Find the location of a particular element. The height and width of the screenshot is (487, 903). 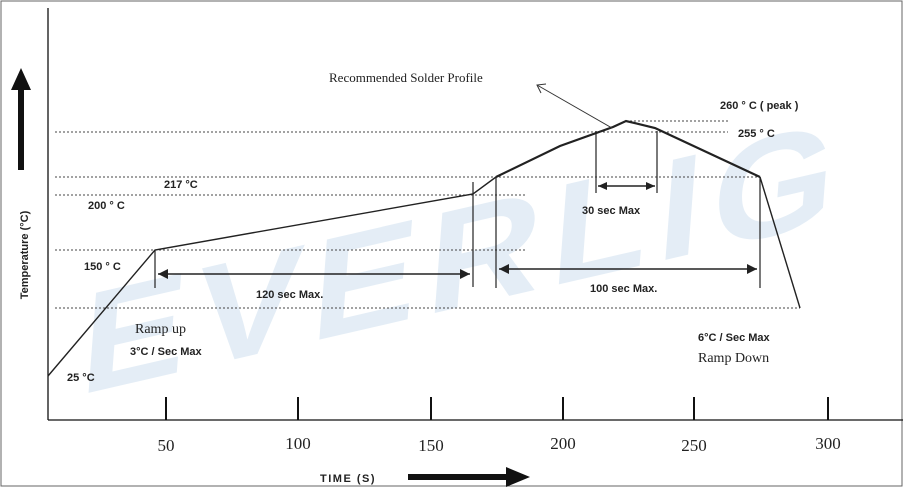

temp-label-255: 255 ° C is located at coordinates (756, 134).